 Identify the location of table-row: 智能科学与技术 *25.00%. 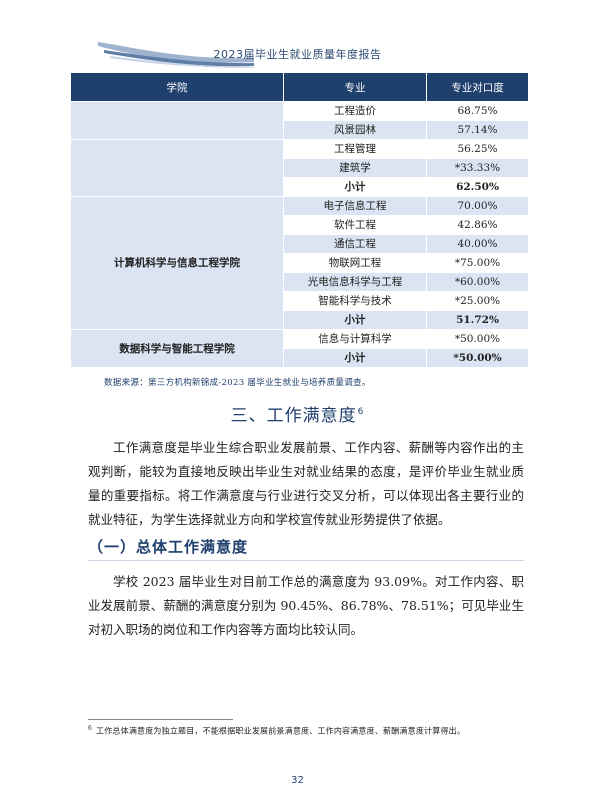
(300, 301).